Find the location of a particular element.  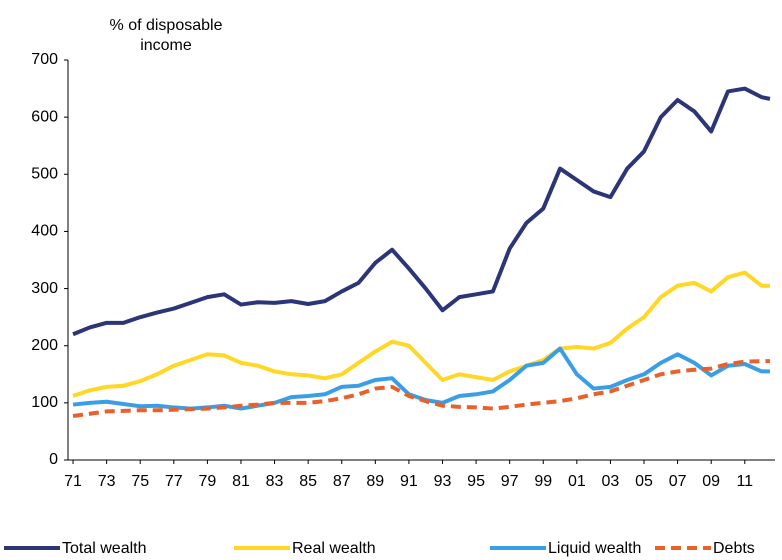

legend-label: Liquid wealth is located at coordinates (594, 548).